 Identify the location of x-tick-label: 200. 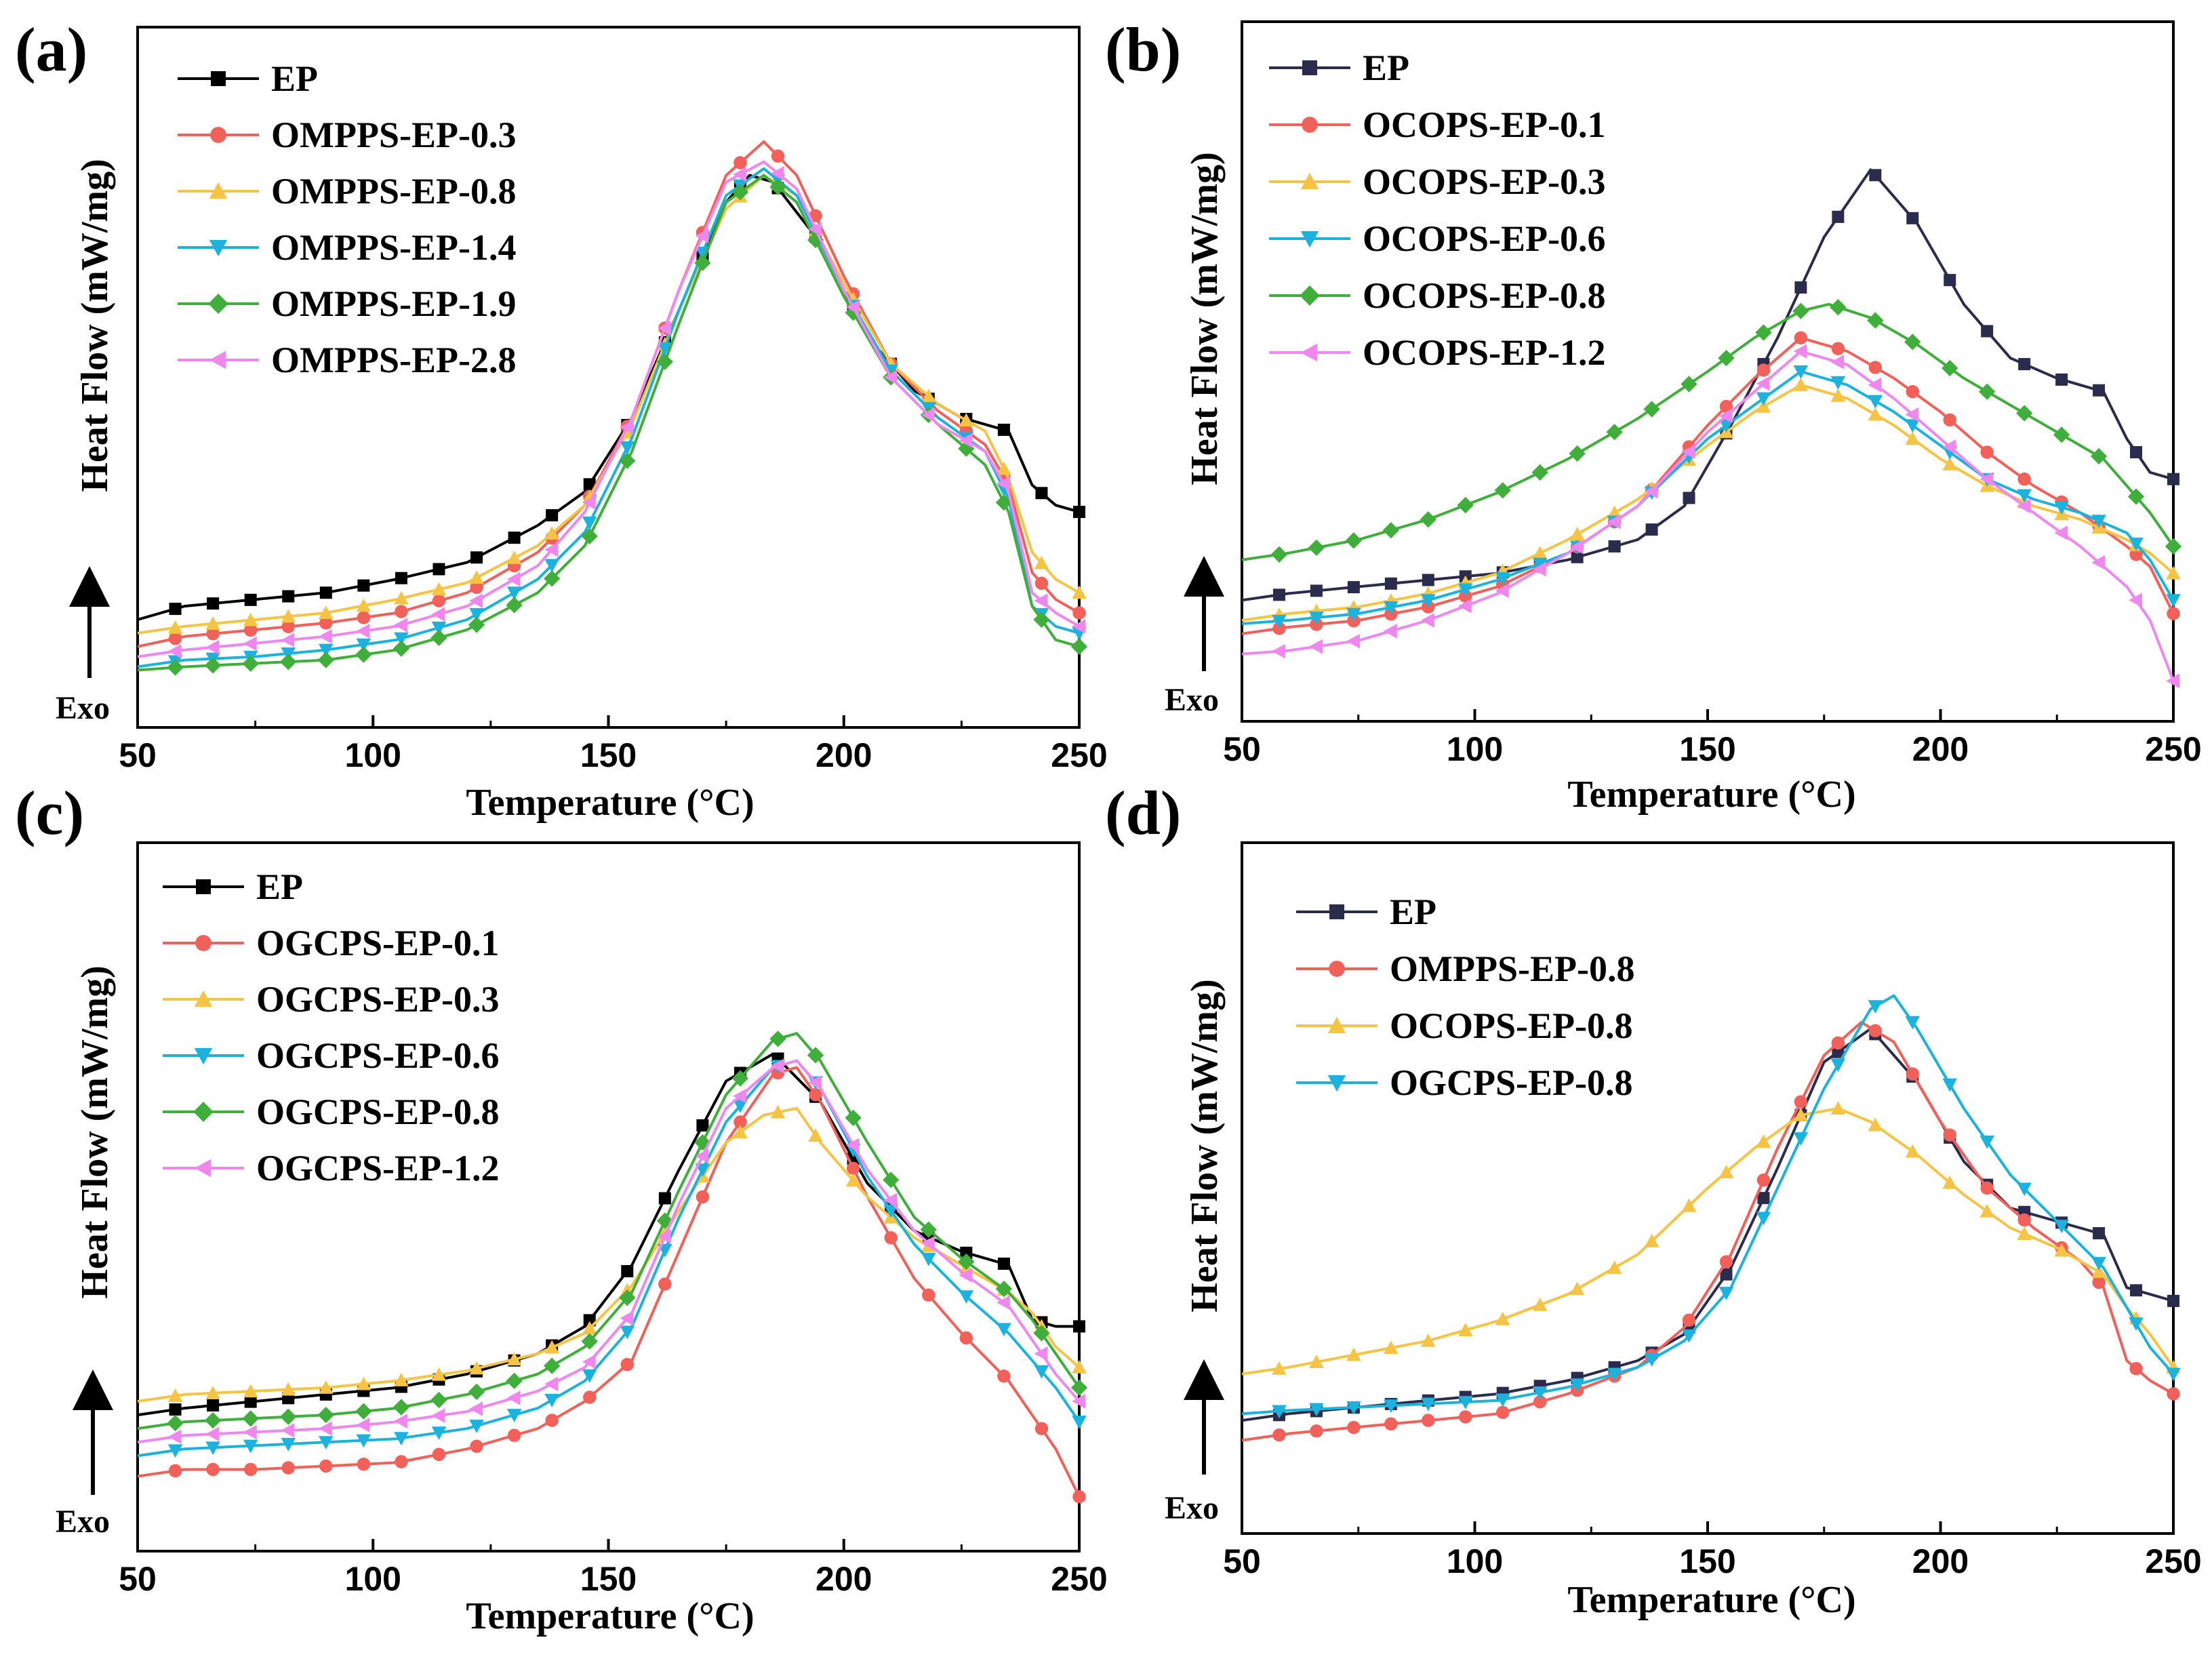
(1940, 749).